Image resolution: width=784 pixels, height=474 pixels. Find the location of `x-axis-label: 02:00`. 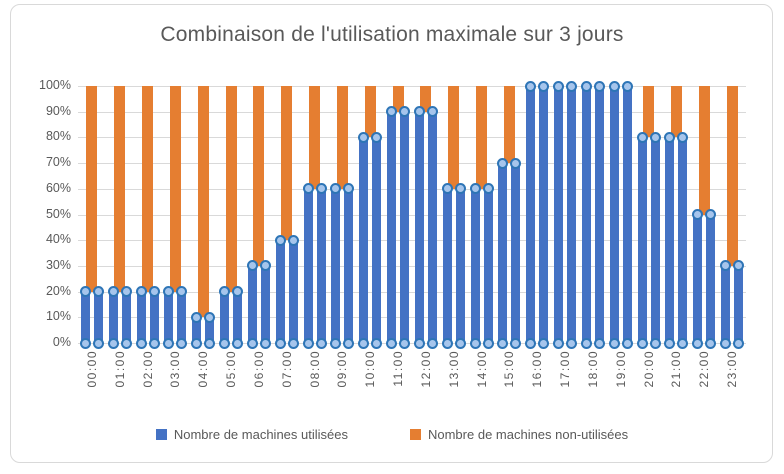

x-axis-label: 02:00 is located at coordinates (147, 369).